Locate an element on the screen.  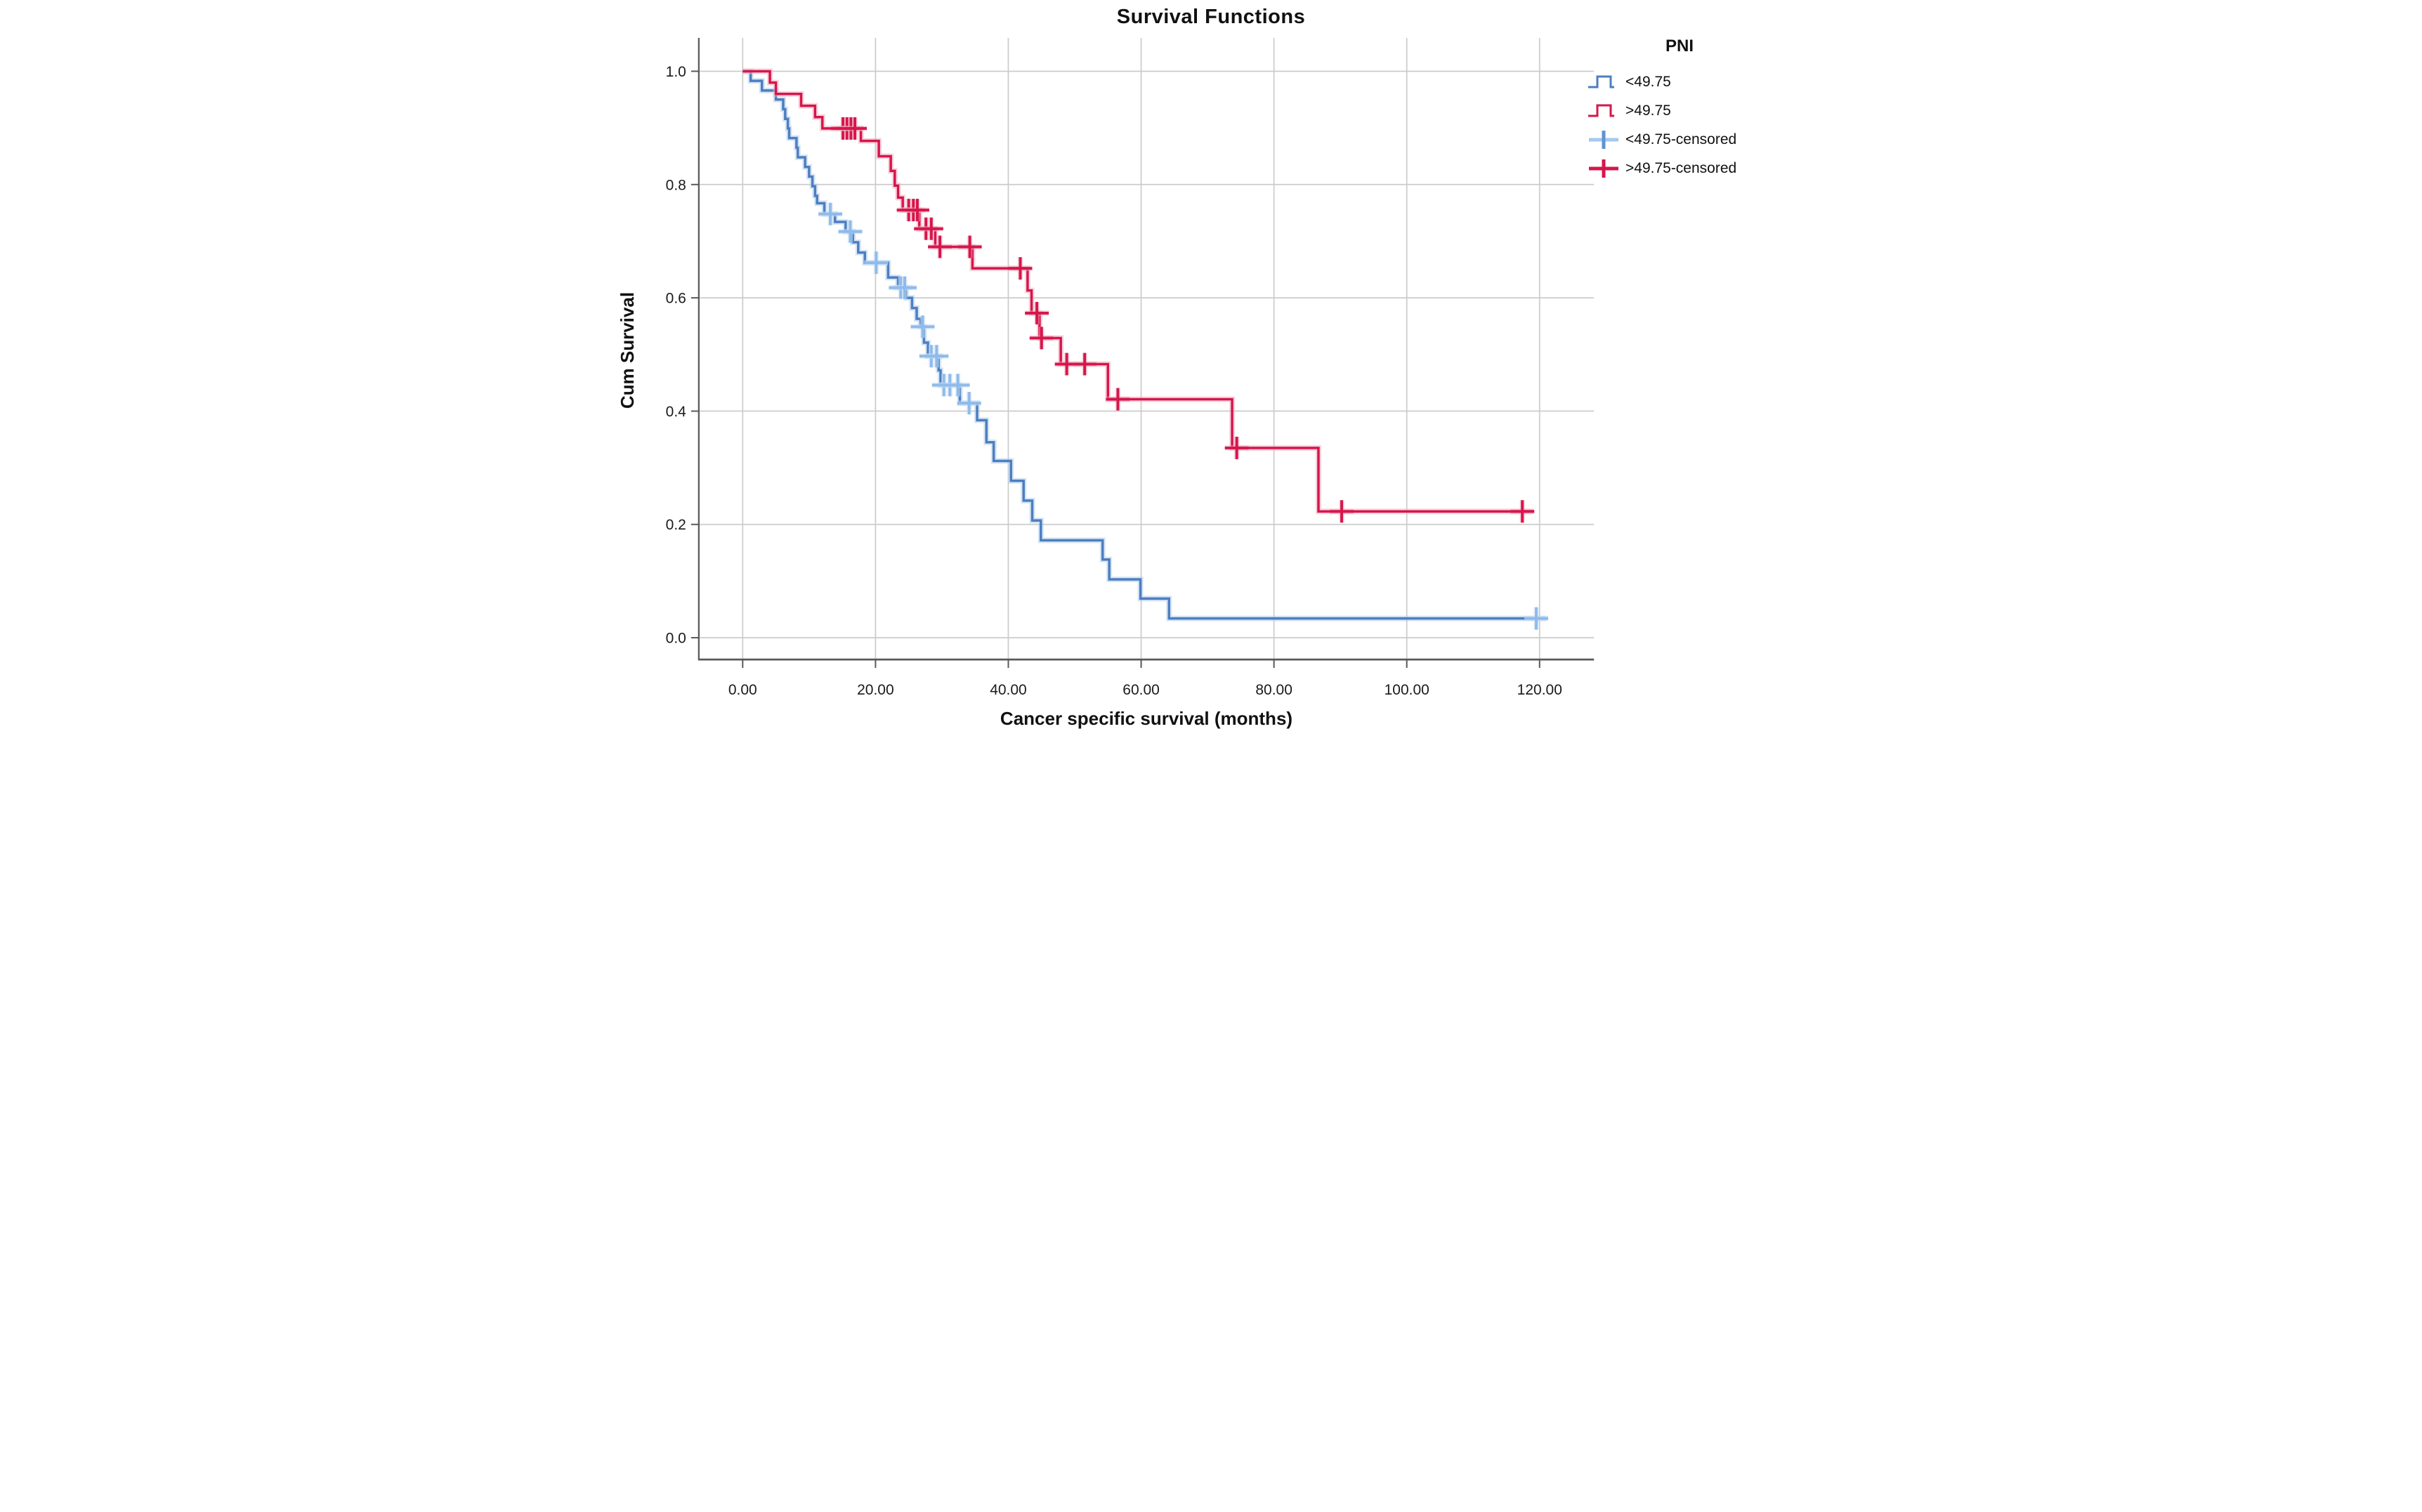
y-tick-label: 0.4 is located at coordinates (676, 412).